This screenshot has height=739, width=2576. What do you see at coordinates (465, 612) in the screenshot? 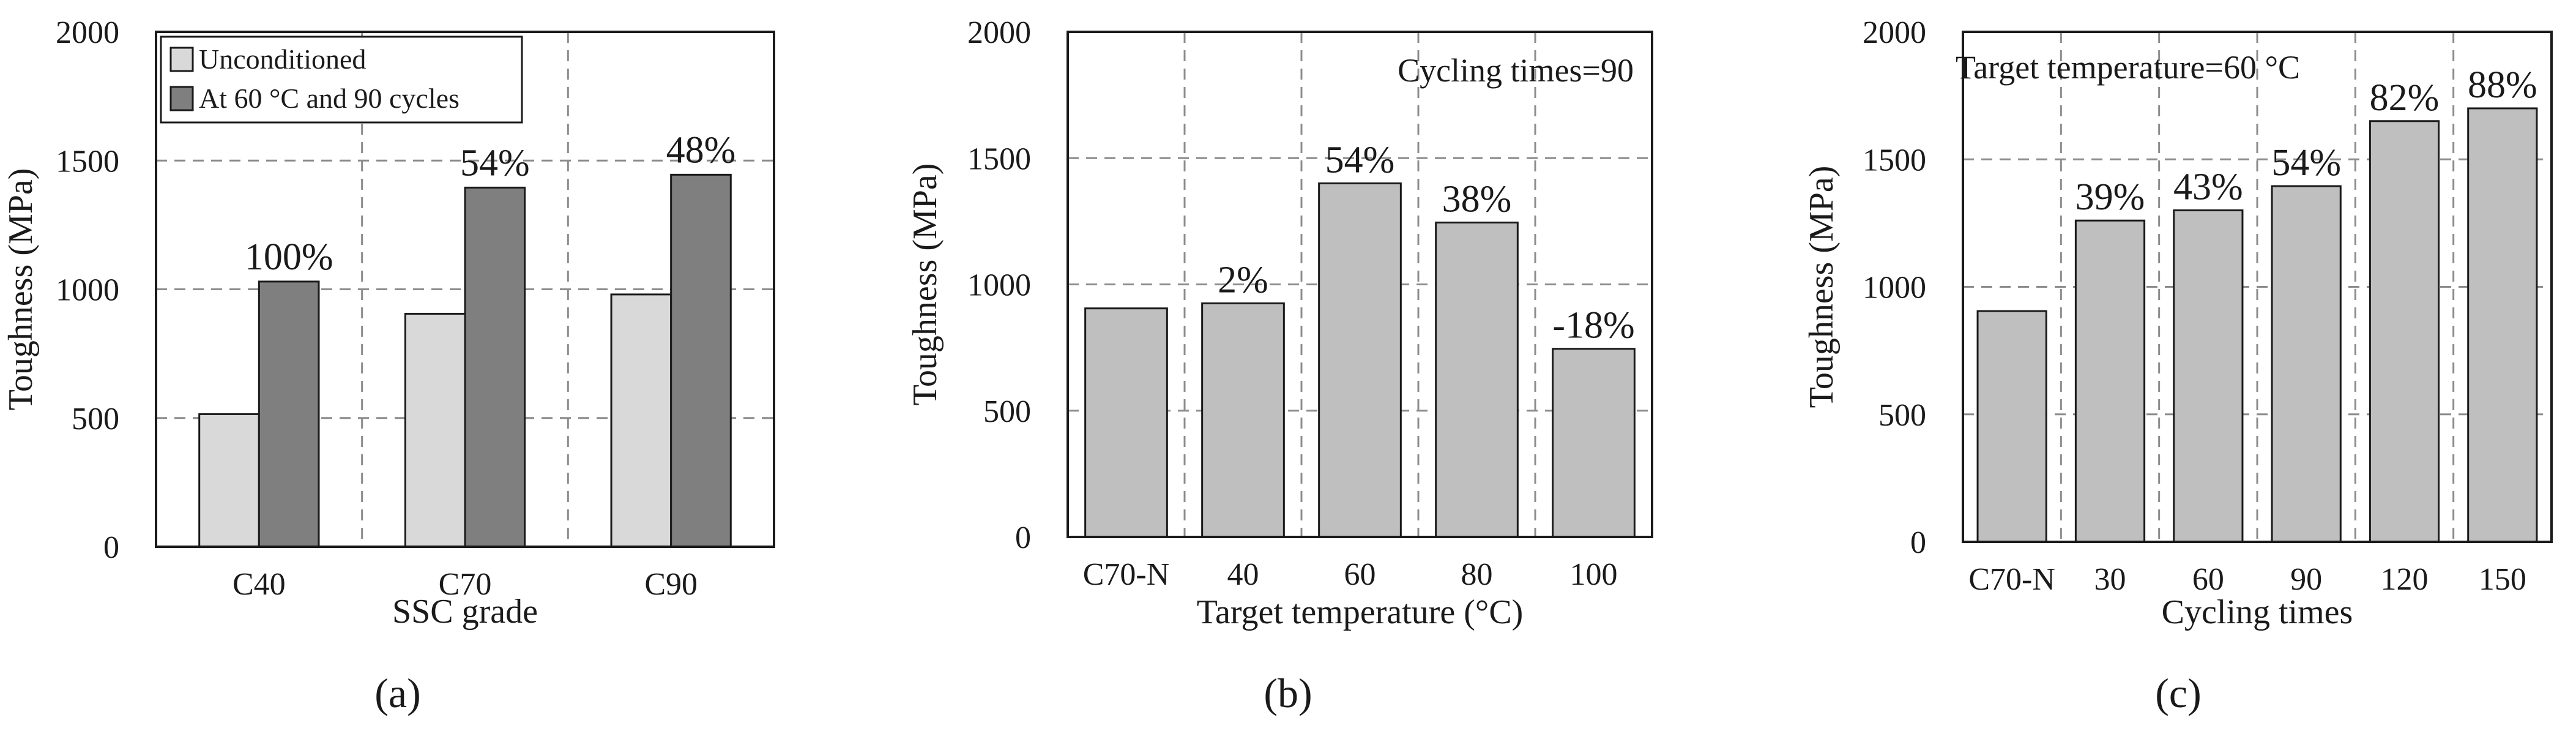
I see `x-axis-title: SSC grade` at bounding box center [465, 612].